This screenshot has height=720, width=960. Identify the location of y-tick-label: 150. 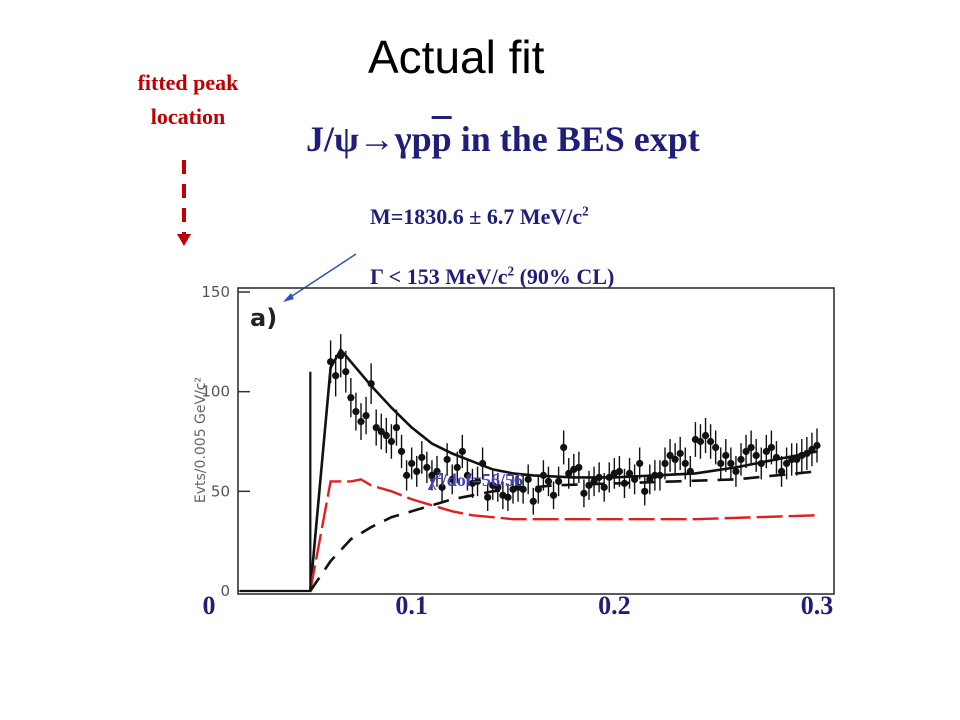
(215, 292).